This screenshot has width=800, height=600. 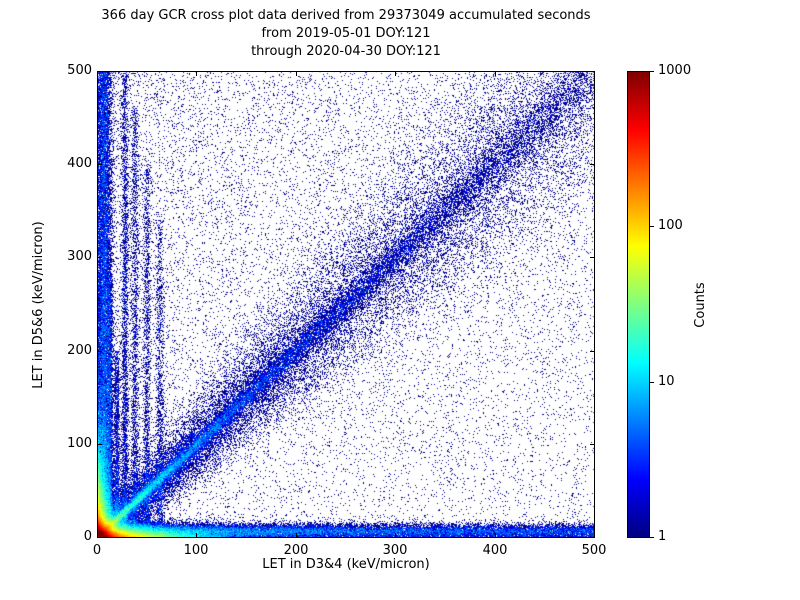 What do you see at coordinates (79, 70) in the screenshot?
I see `y-tick-label: 500` at bounding box center [79, 70].